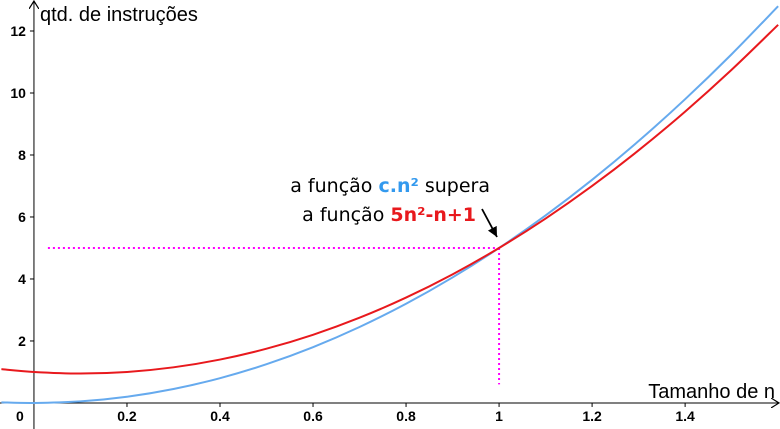  I want to click on annotation-arrow, so click(489, 223).